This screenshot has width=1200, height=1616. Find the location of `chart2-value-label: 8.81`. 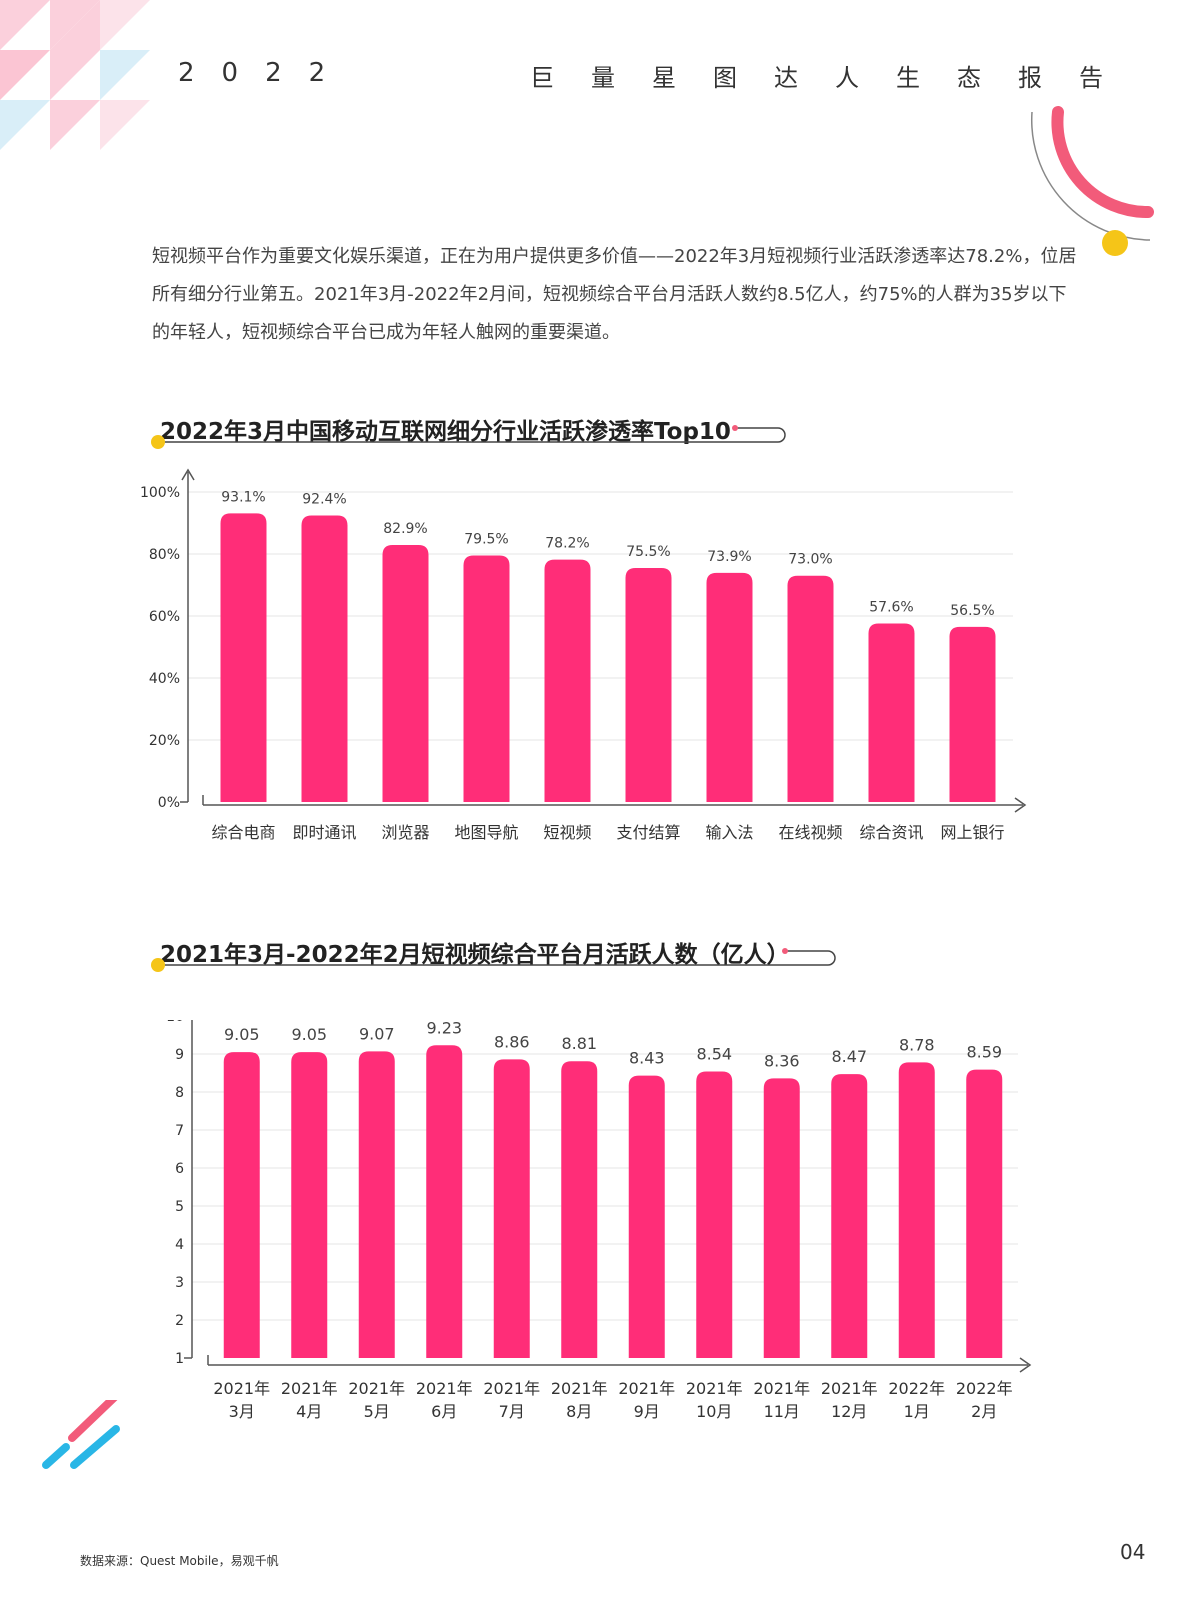

chart2-value-label: 8.81 is located at coordinates (579, 1043).